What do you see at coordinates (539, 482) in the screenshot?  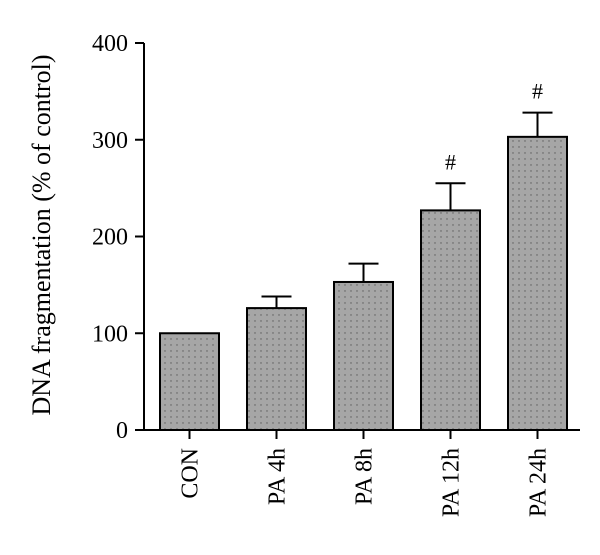 I see `x-tick-label: PA 24h` at bounding box center [539, 482].